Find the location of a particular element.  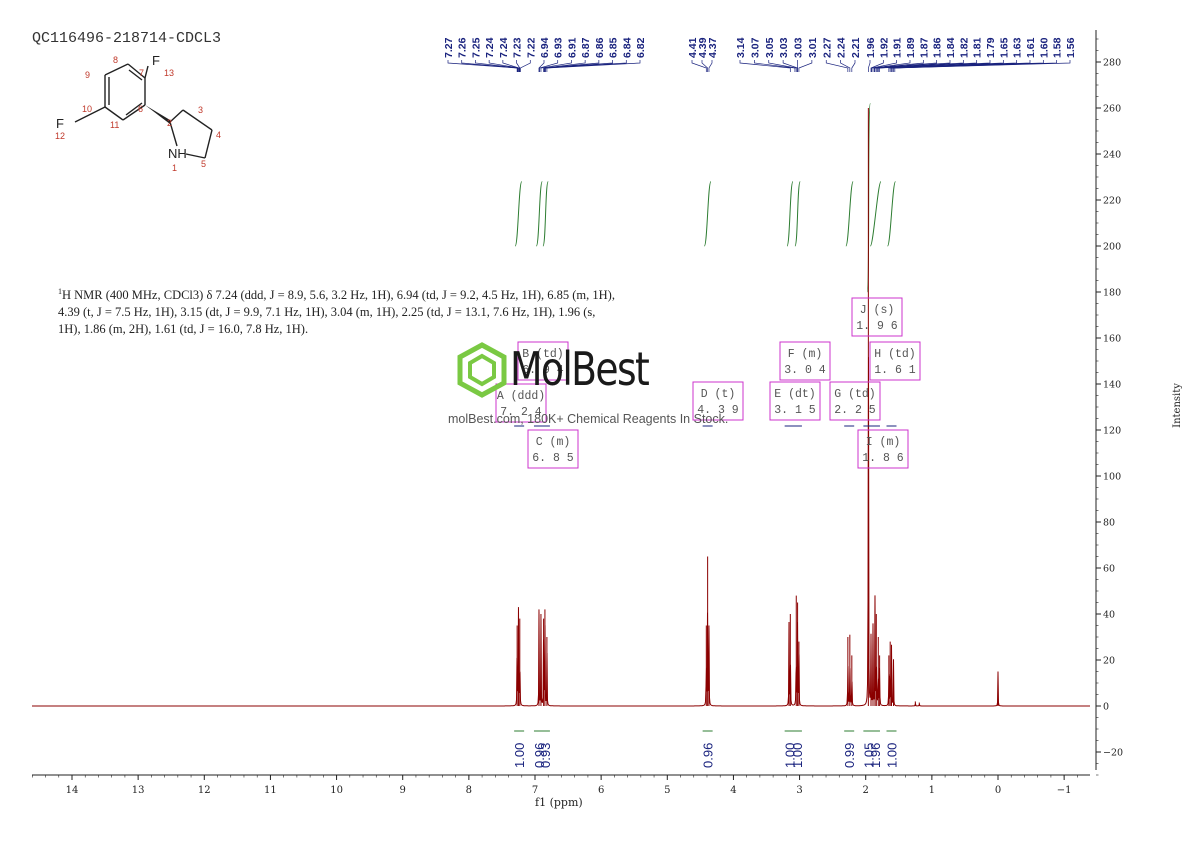

multiplet-shift: 6. 9 4 is located at coordinates (543, 370).